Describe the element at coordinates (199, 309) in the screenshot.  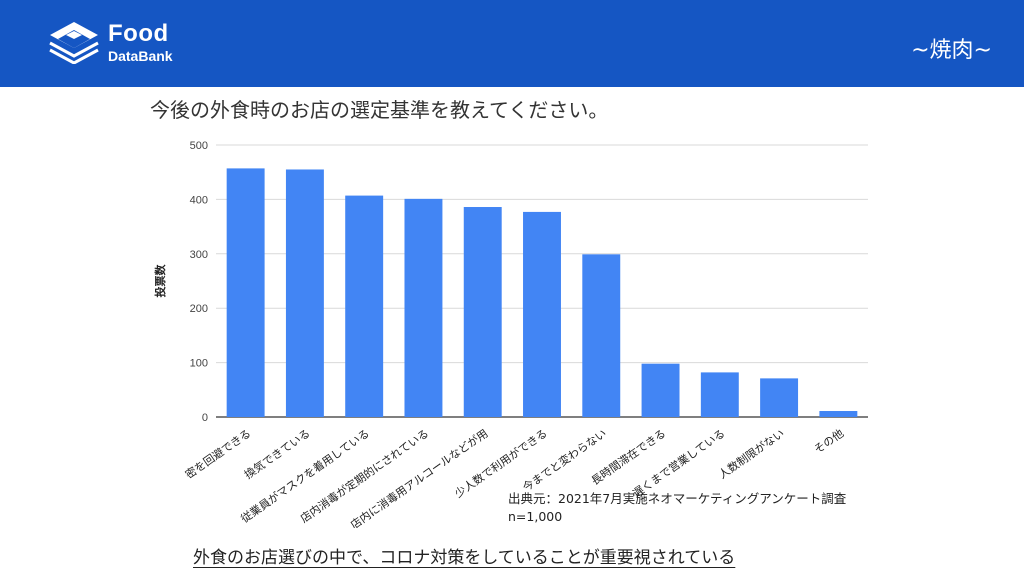
I see `y-tick-label: 200` at that location.